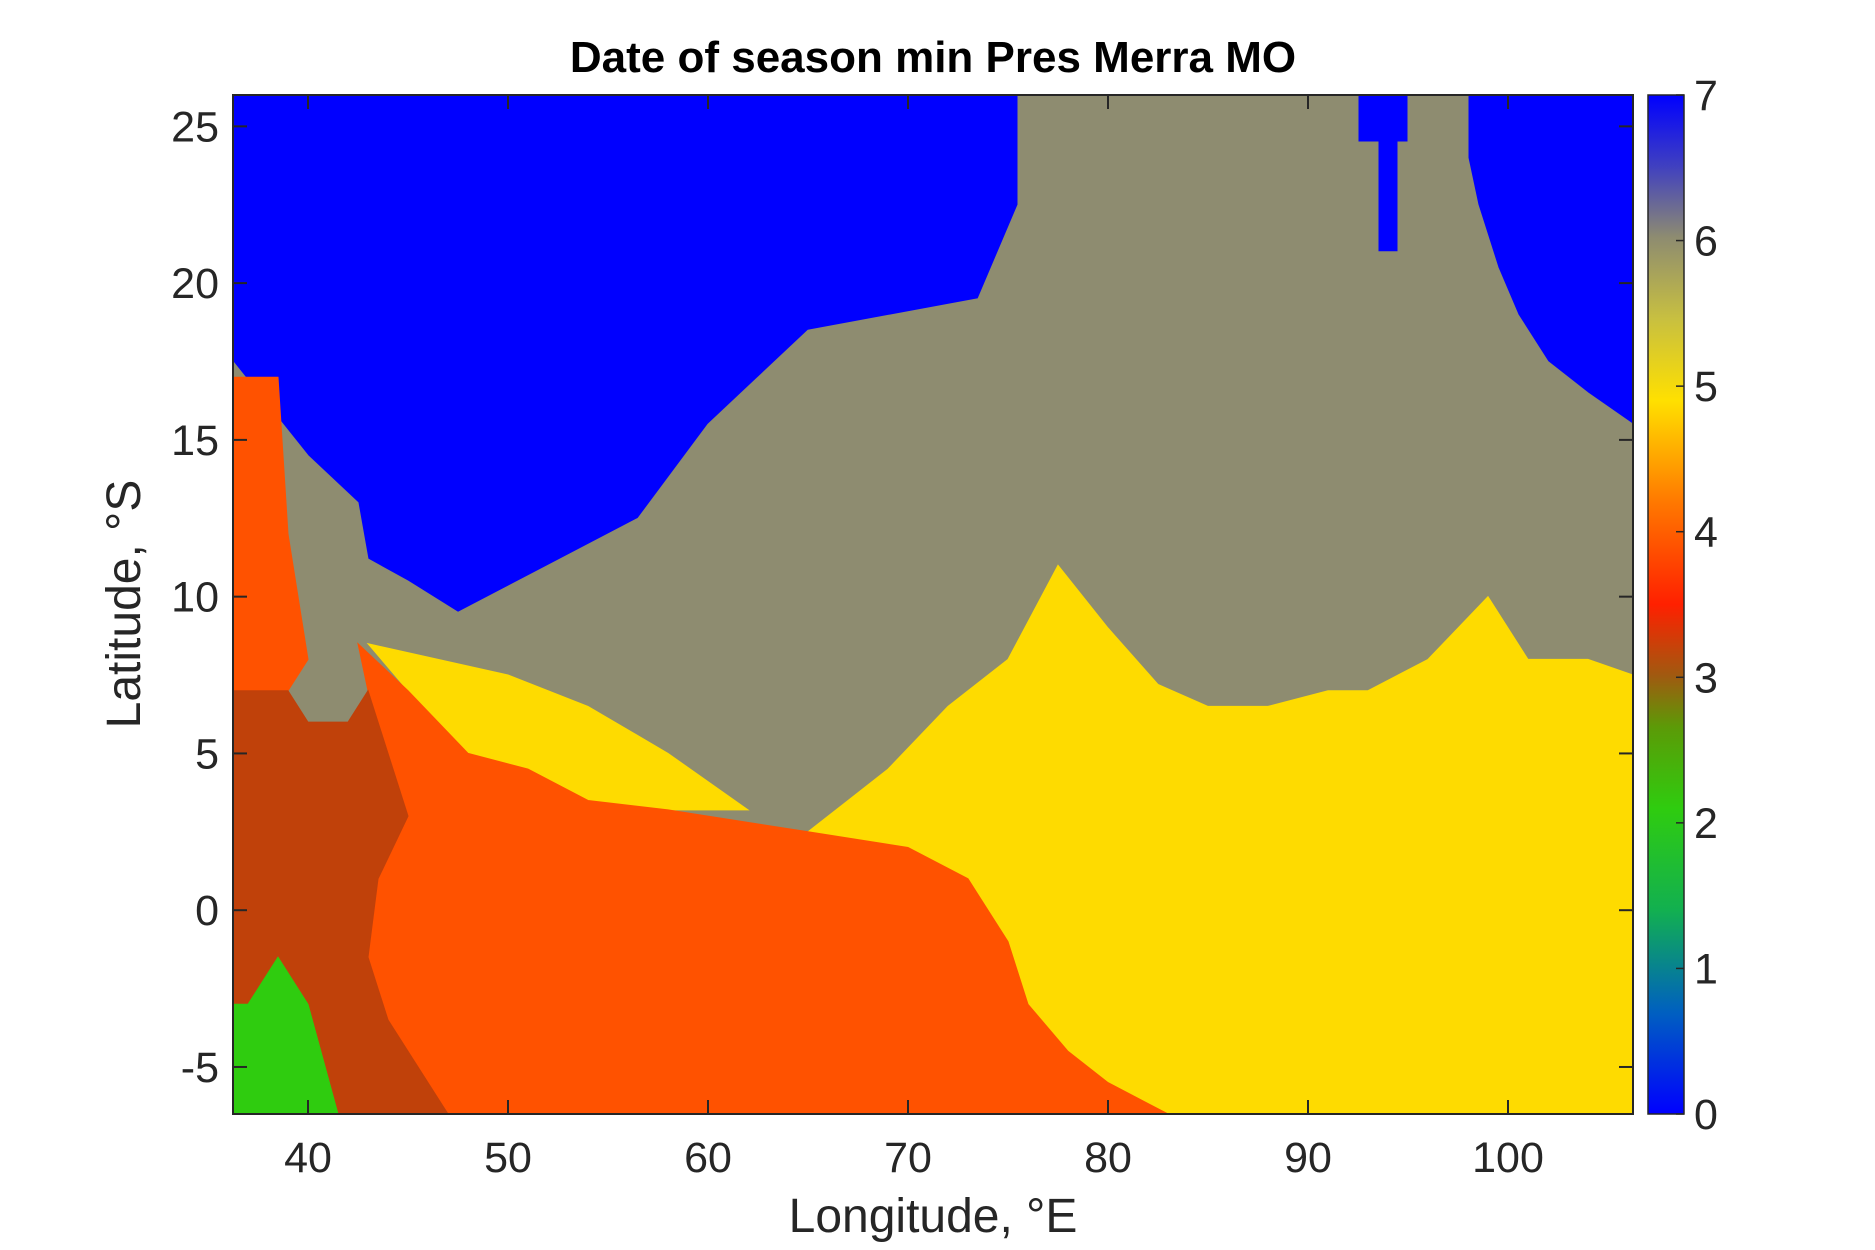  I want to click on x-tick-label: 90, so click(1308, 1158).